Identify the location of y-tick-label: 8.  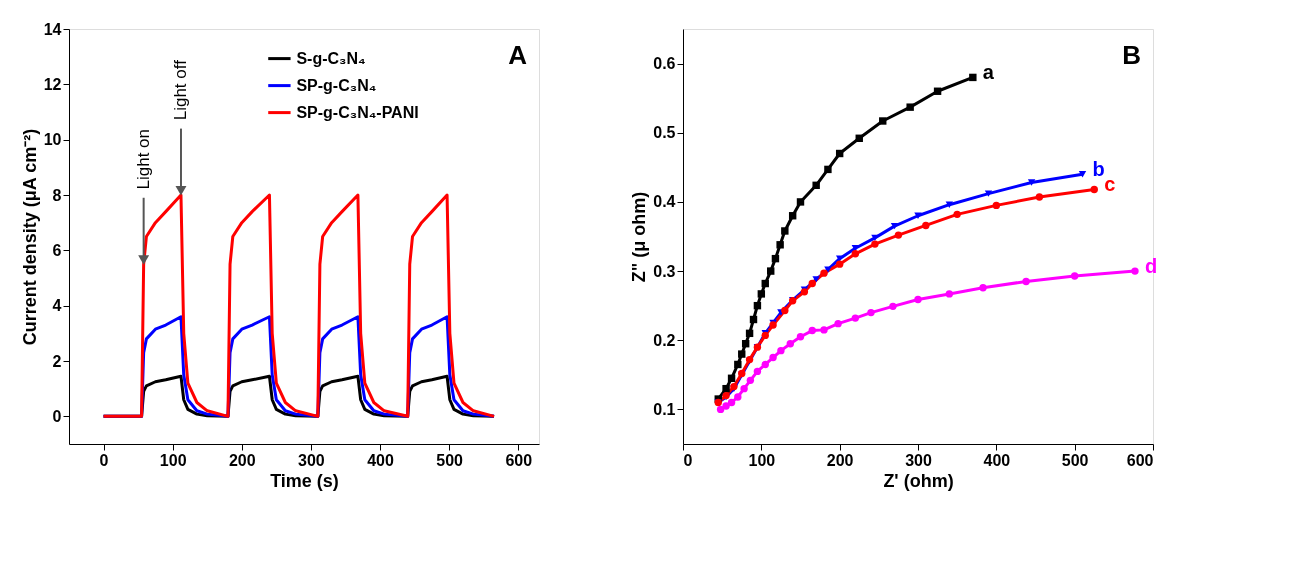
(57, 195).